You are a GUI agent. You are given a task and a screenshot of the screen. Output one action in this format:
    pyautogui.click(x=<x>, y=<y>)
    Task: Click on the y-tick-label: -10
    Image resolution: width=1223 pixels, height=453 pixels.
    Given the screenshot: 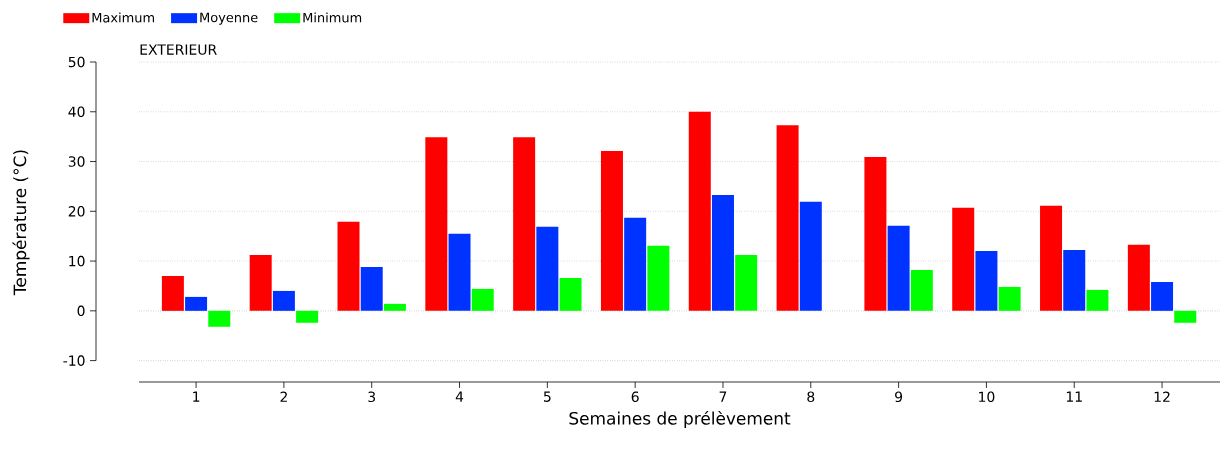 What is the action you would take?
    pyautogui.click(x=74, y=360)
    